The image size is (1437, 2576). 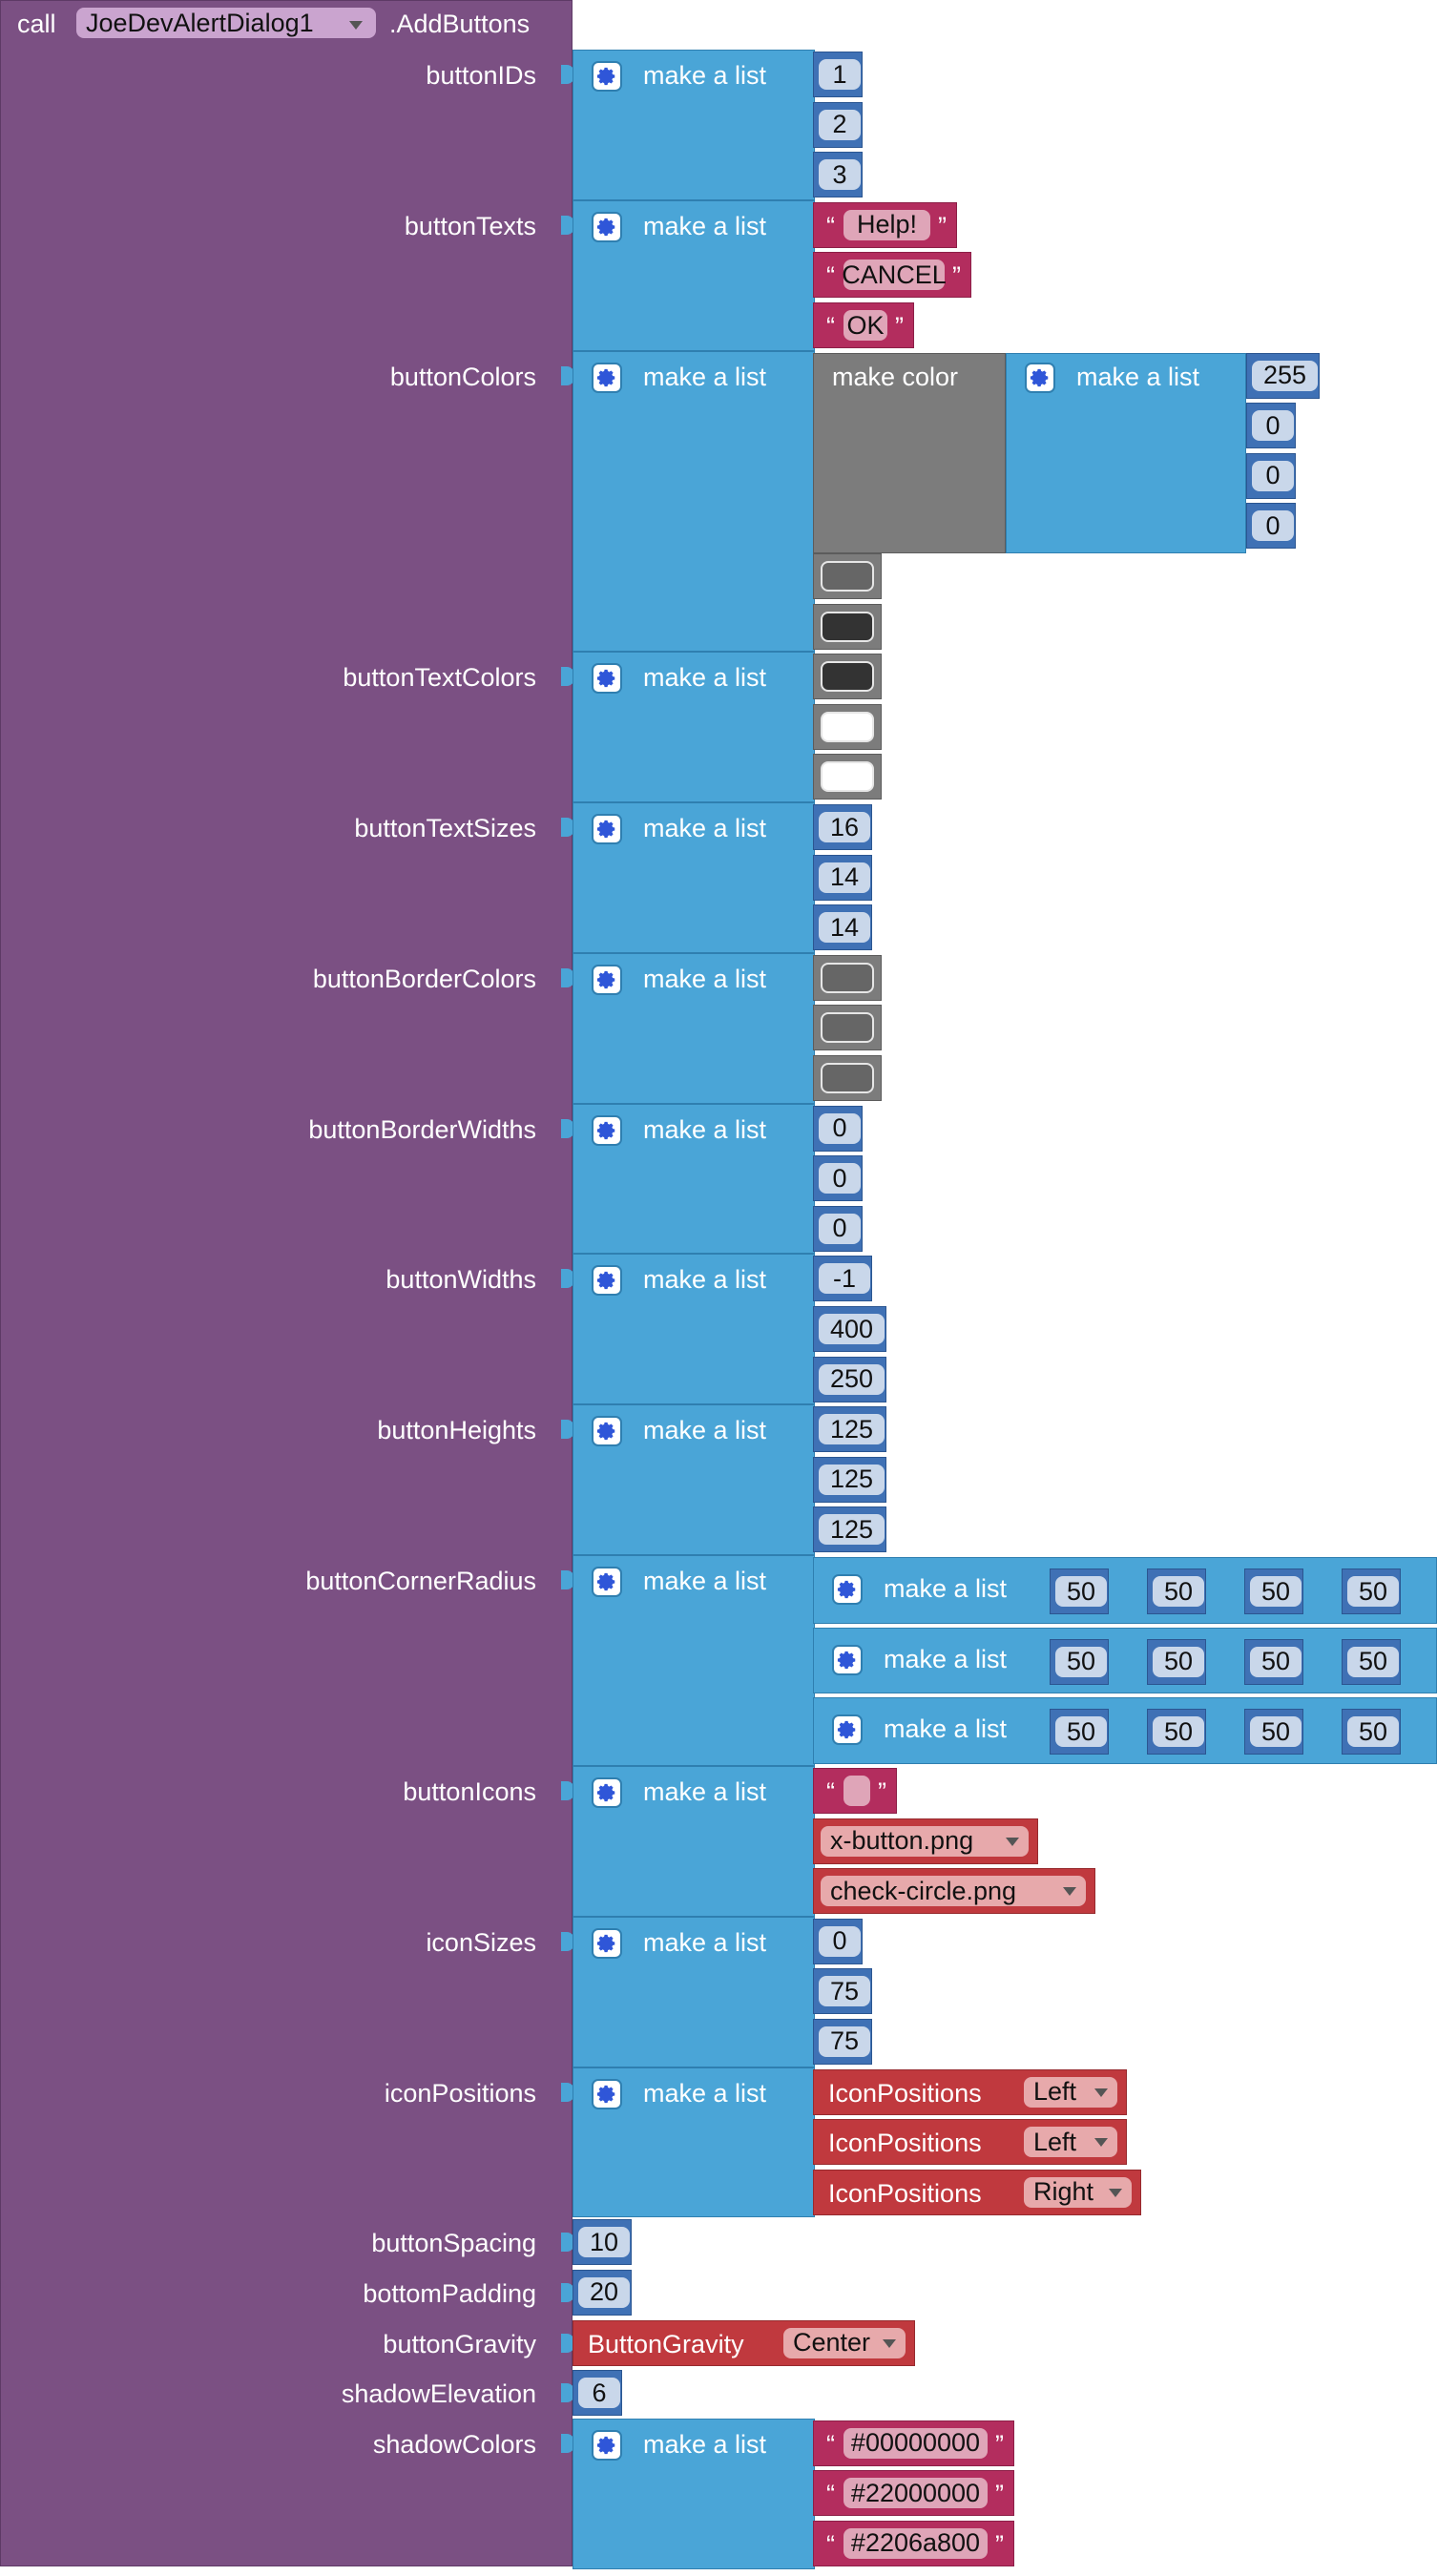 What do you see at coordinates (470, 225) in the screenshot?
I see `param-label-buttonTexts: buttonTexts` at bounding box center [470, 225].